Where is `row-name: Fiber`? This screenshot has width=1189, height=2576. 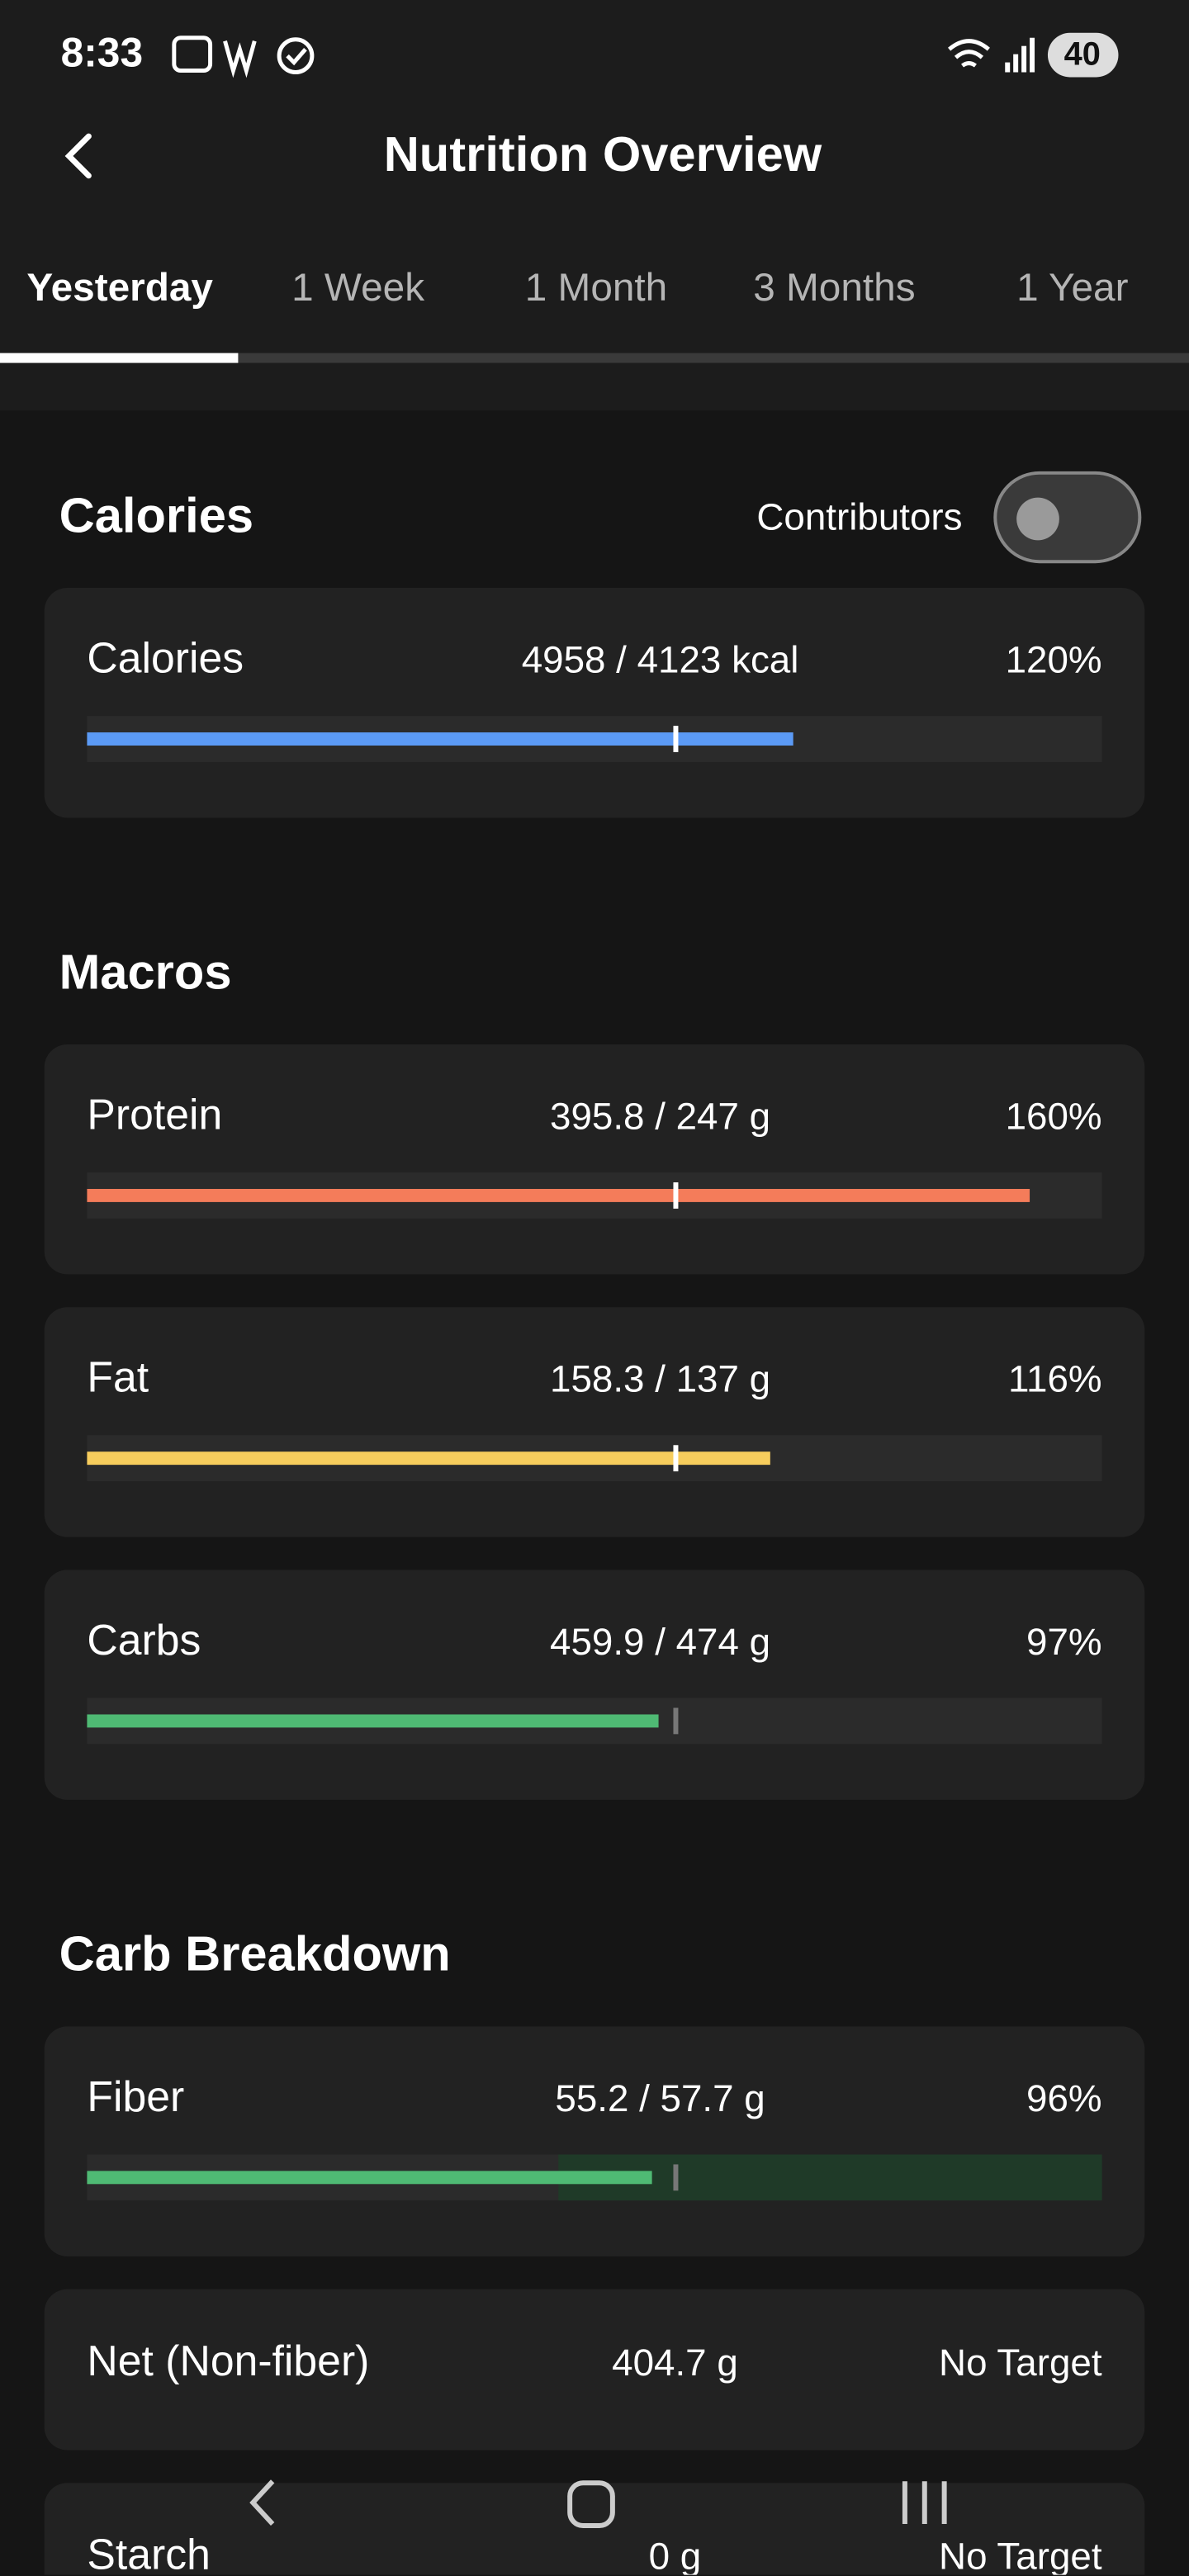
row-name: Fiber is located at coordinates (136, 2096).